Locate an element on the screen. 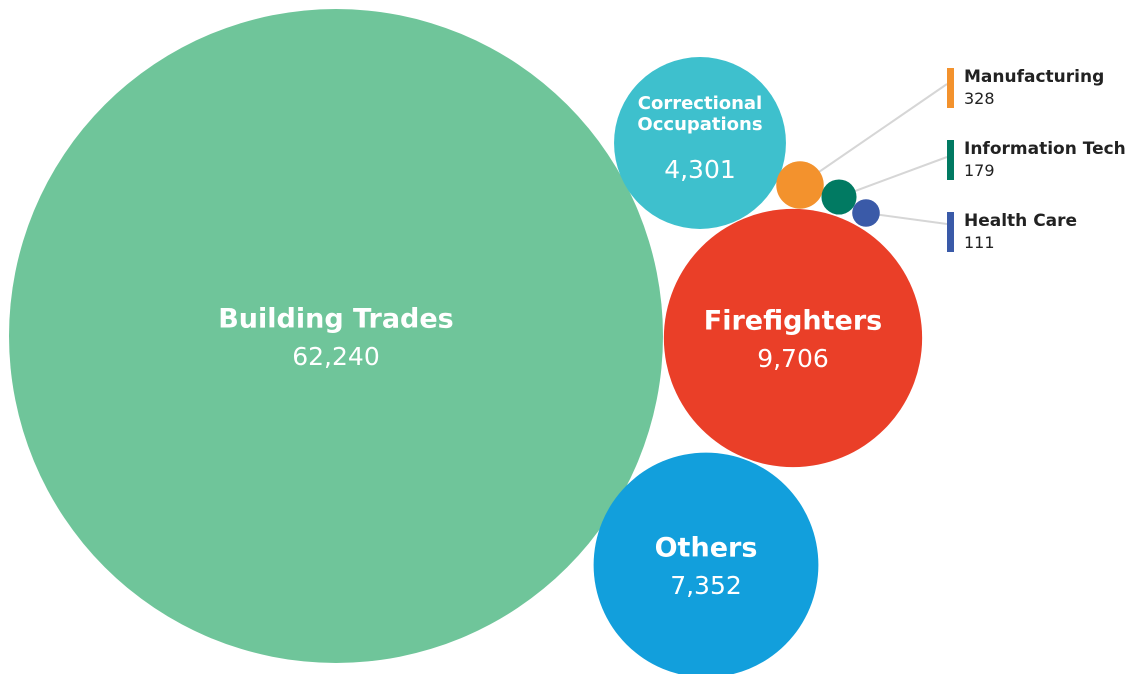 The image size is (1132, 674). health-care-callout-value: 111 is located at coordinates (979, 242).